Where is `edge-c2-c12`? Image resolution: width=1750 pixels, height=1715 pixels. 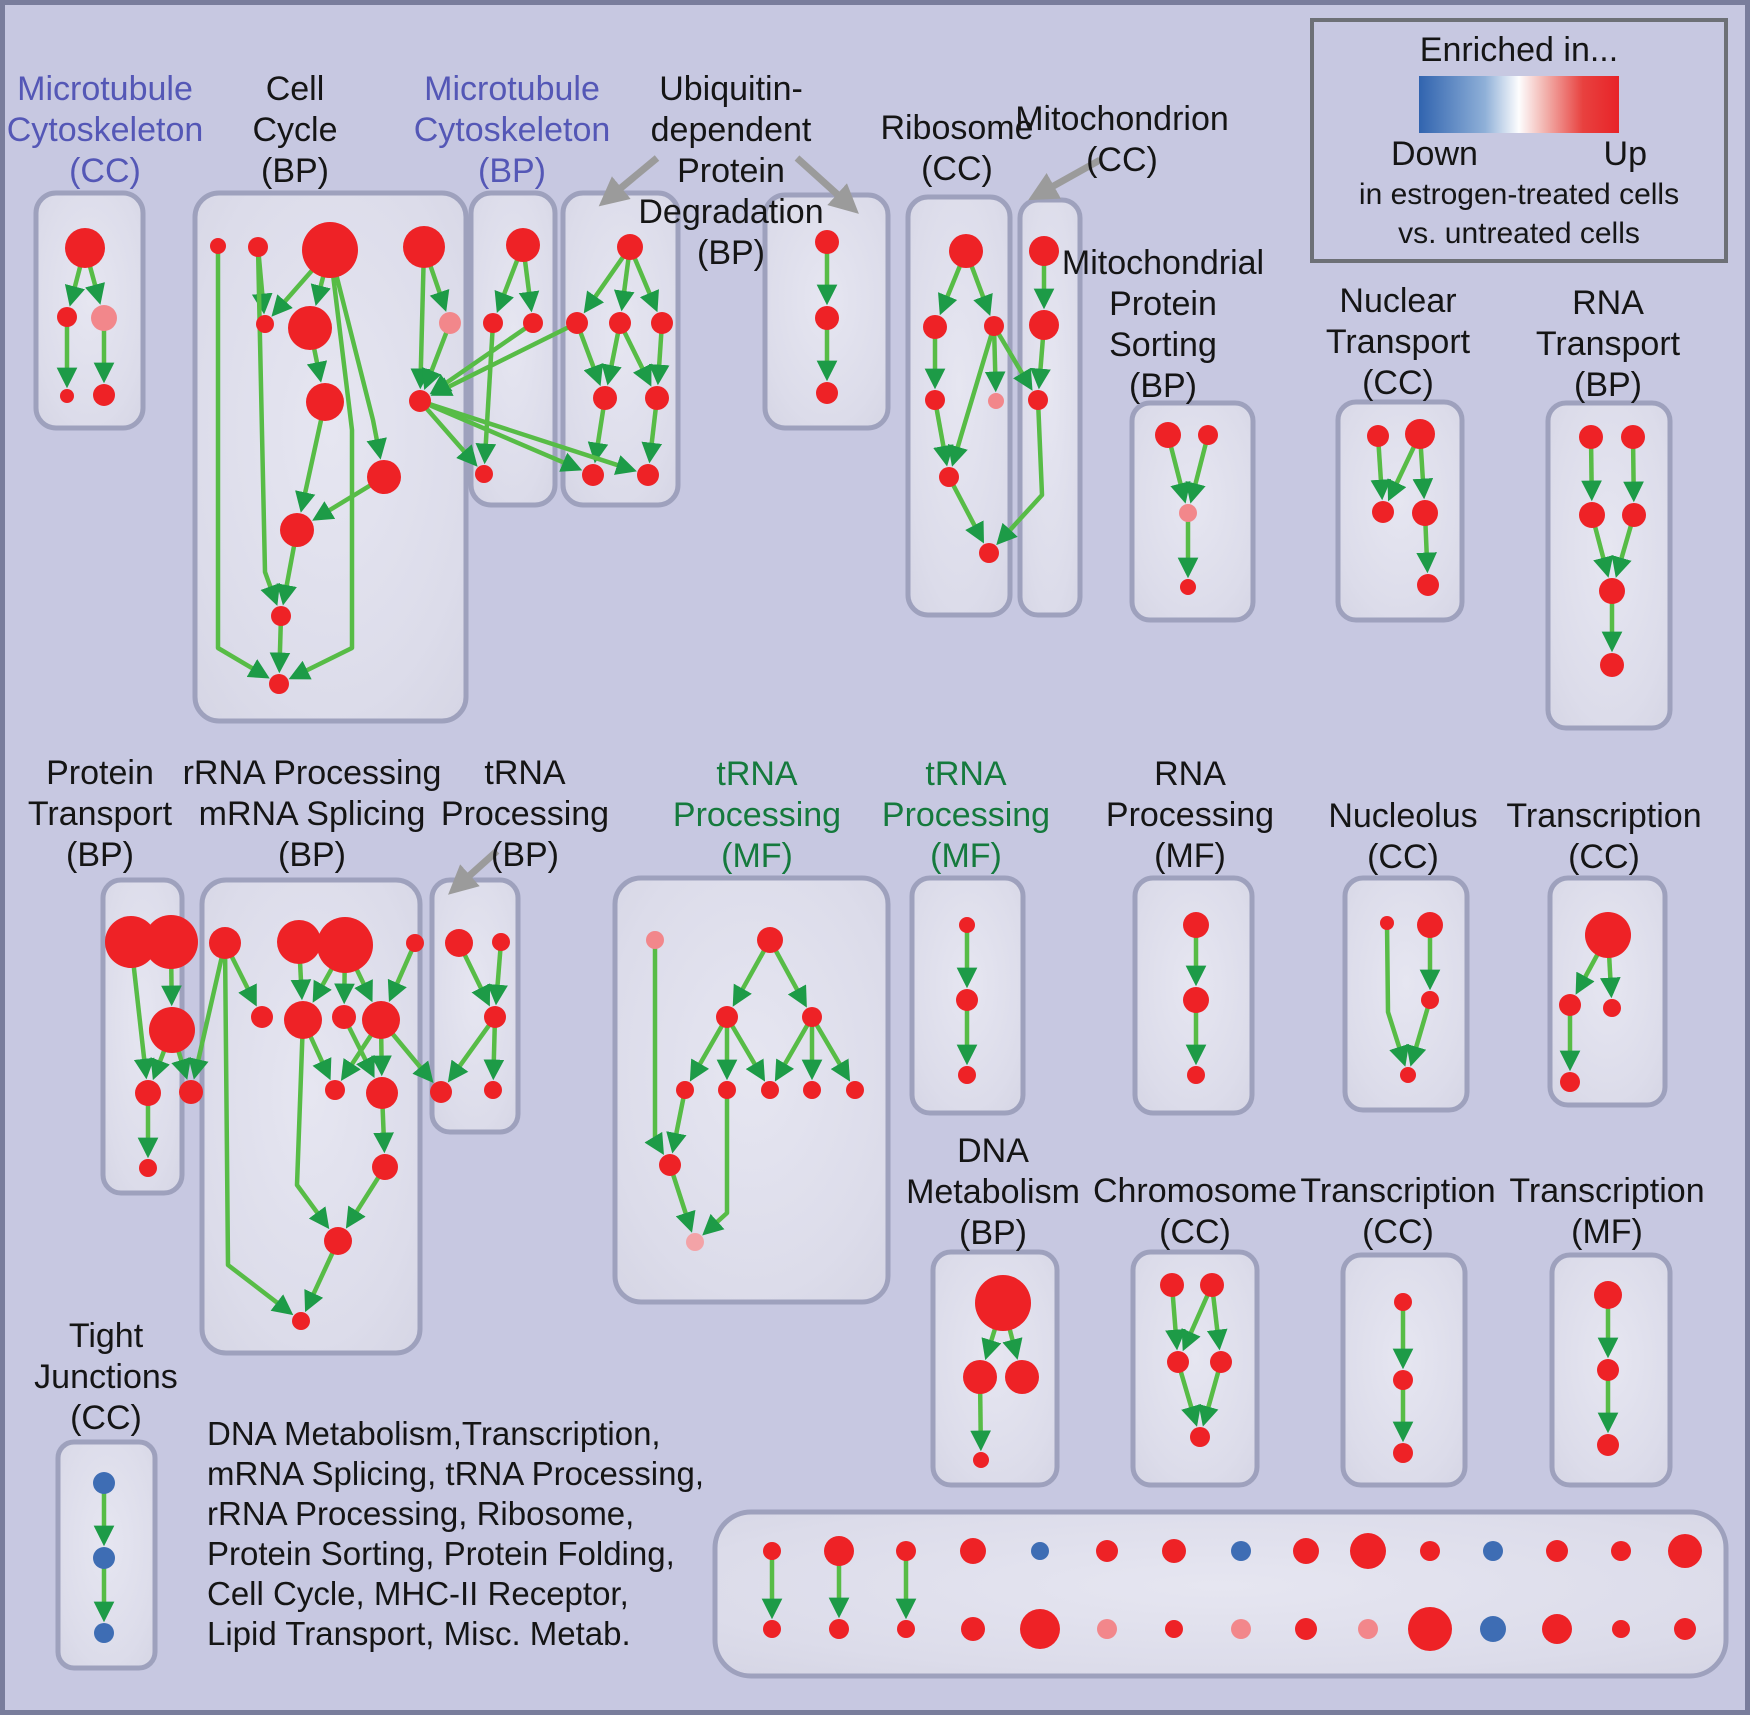 edge-c2-c12 is located at coordinates (321, 464).